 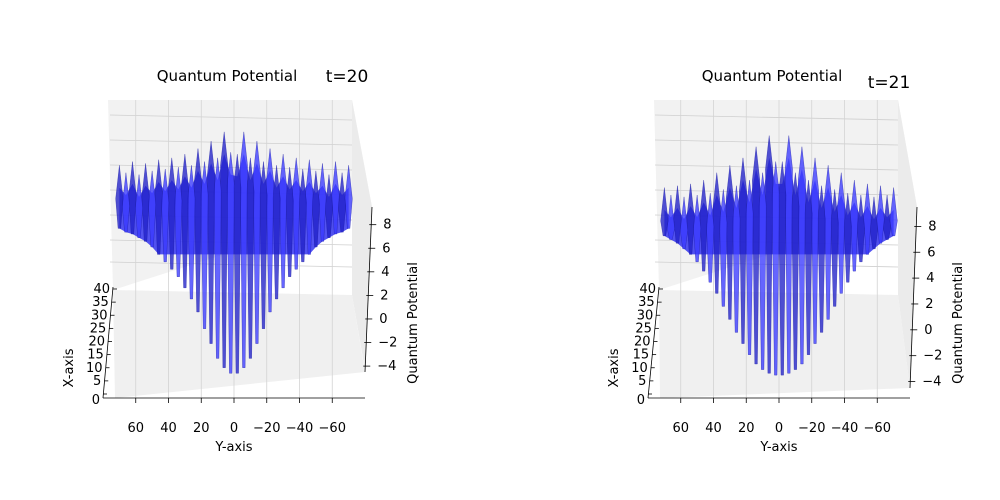 I want to click on x-axis-label: X-axis, so click(x=614, y=367).